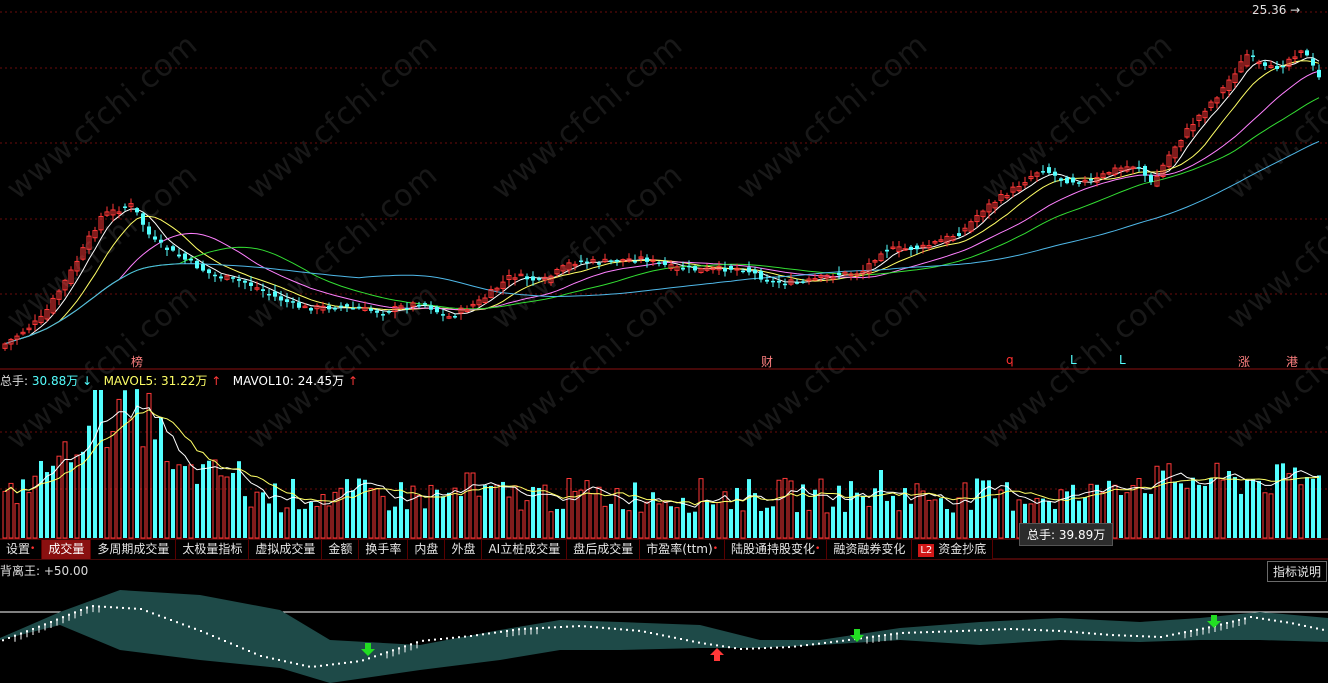 Image resolution: width=1328 pixels, height=683 pixels. What do you see at coordinates (67, 549) in the screenshot?
I see `tab-1: 成交量` at bounding box center [67, 549].